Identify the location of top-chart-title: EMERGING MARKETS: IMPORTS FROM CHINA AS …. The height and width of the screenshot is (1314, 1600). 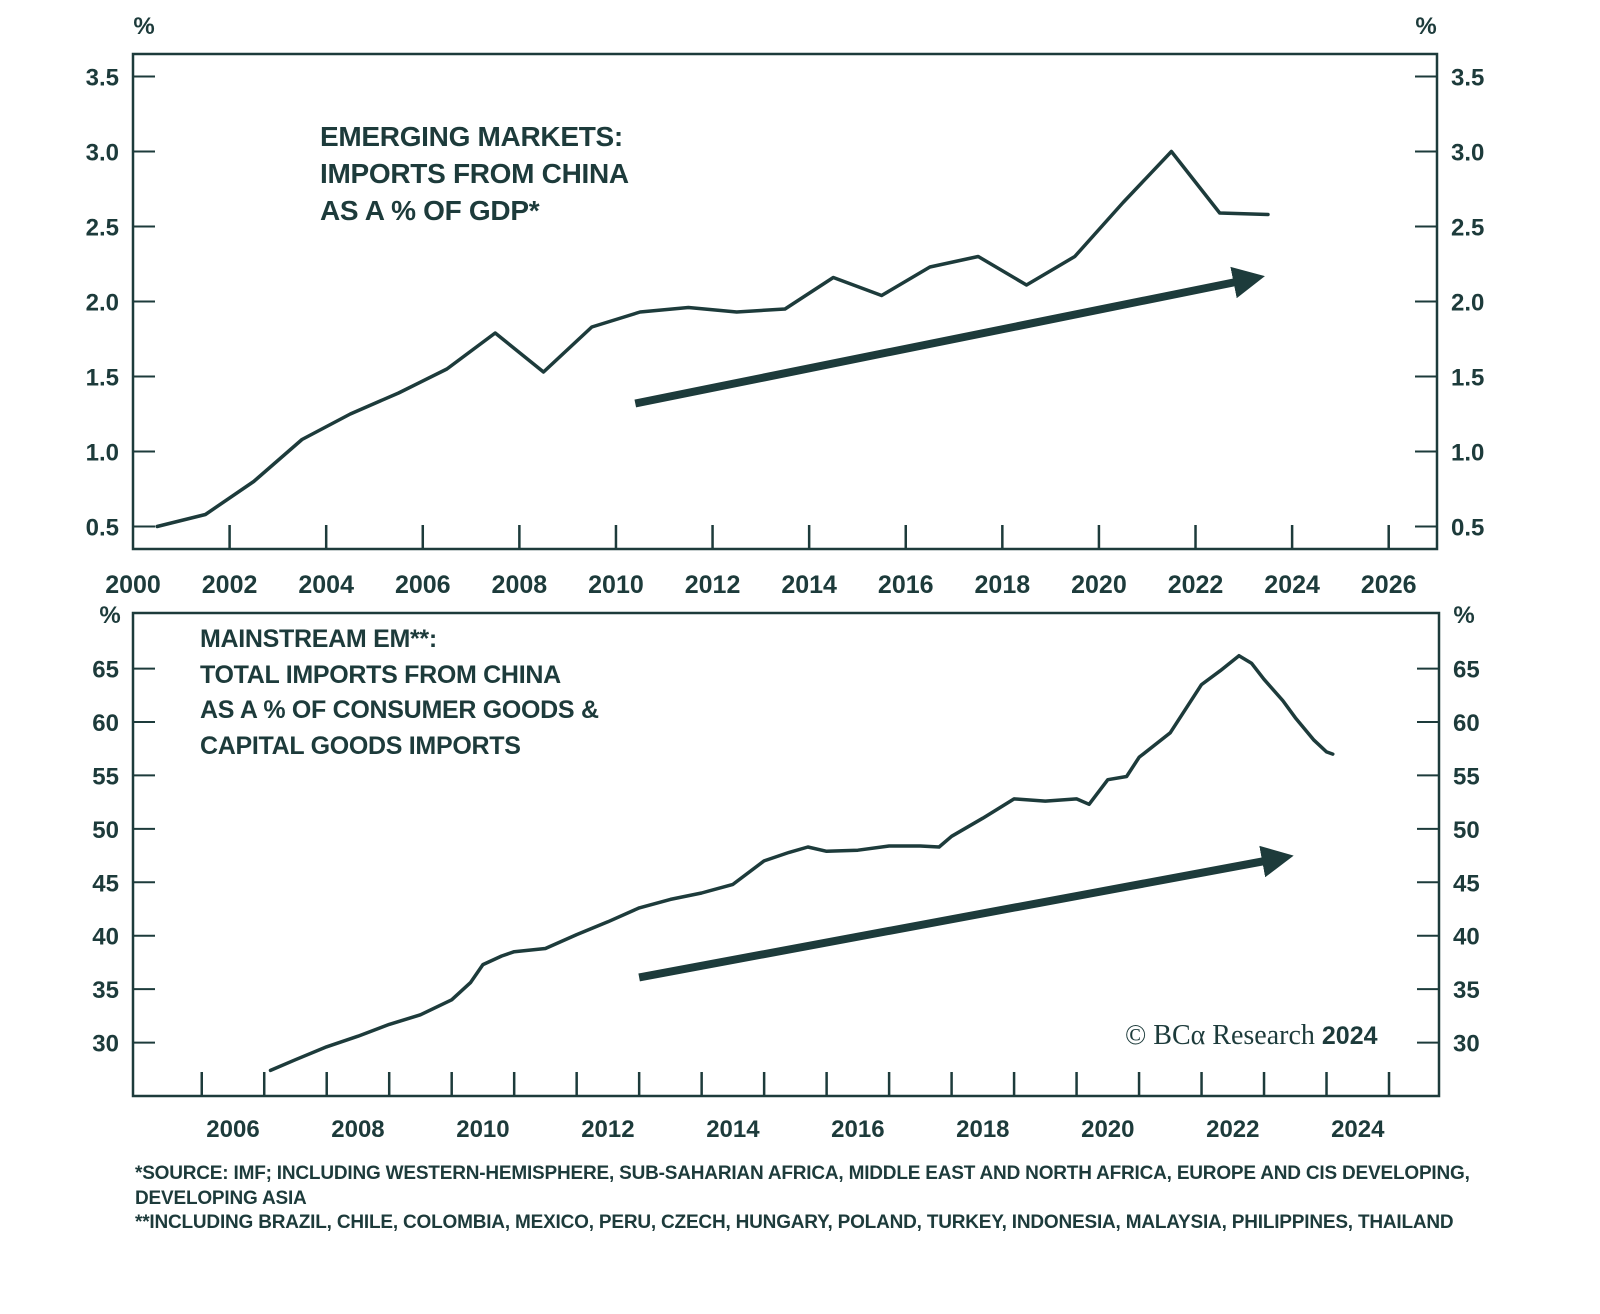
(474, 173).